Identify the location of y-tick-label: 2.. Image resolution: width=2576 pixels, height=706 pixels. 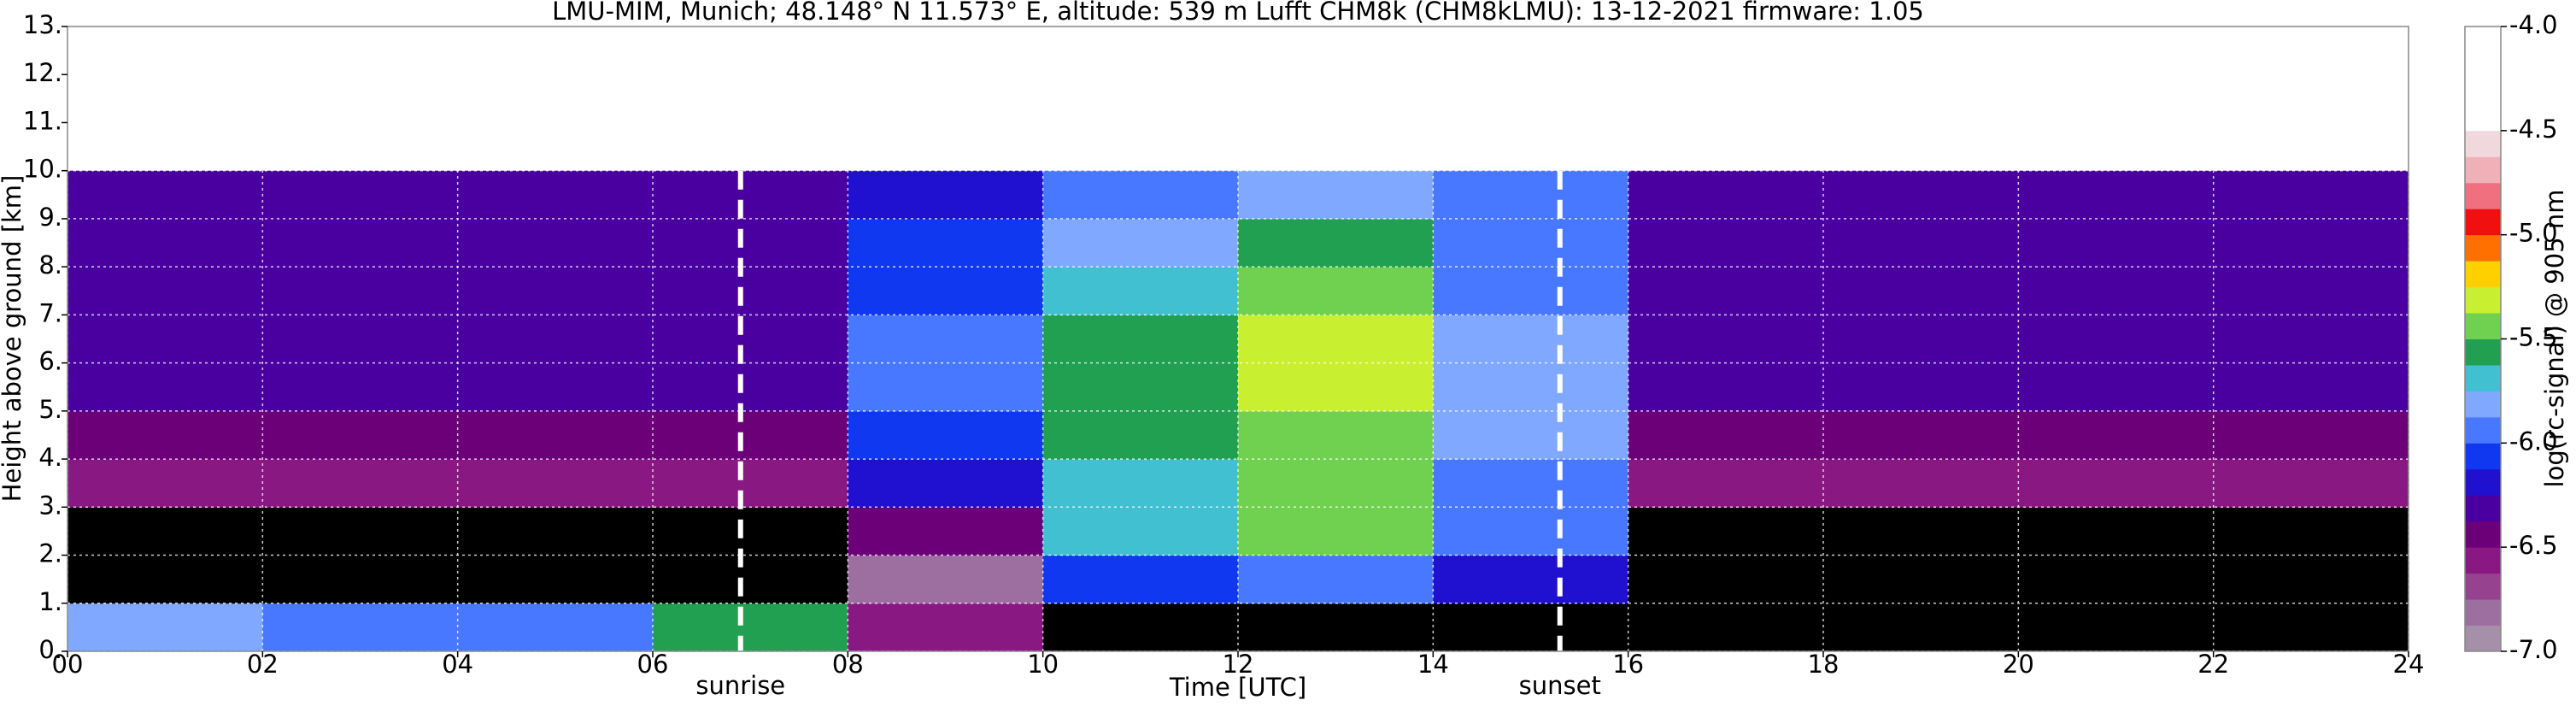
(50, 553).